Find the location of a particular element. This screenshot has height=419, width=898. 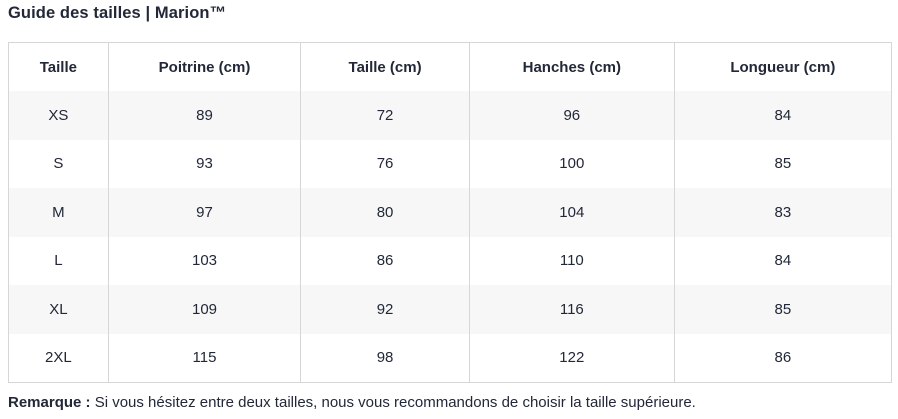

cell-poitrine: 89 is located at coordinates (204, 115).